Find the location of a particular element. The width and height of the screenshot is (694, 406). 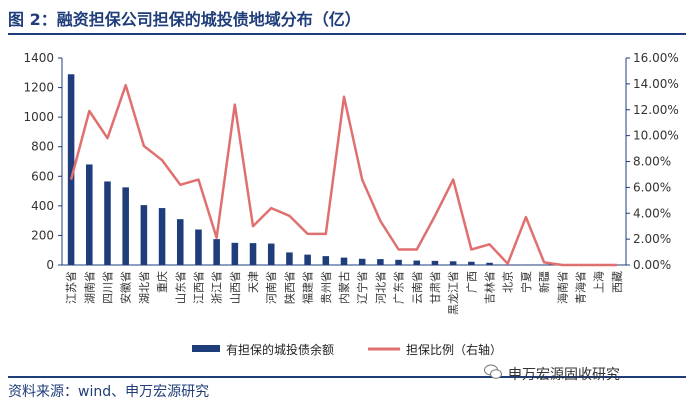

category-label: 西藏 is located at coordinates (617, 282).